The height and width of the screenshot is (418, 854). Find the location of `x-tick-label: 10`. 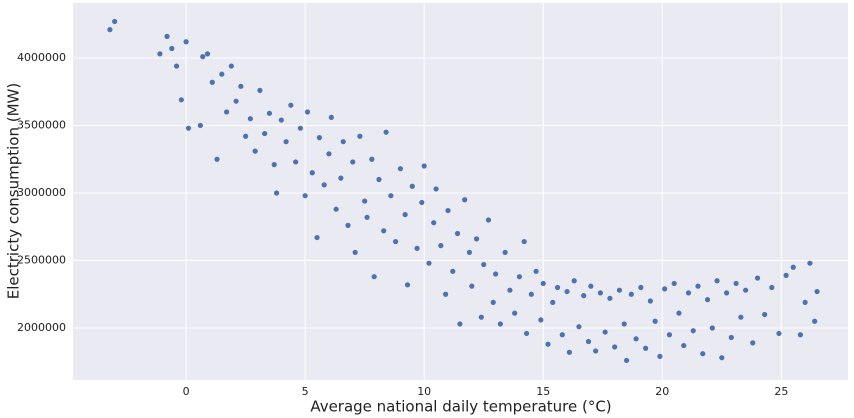

x-tick-label: 10 is located at coordinates (424, 391).